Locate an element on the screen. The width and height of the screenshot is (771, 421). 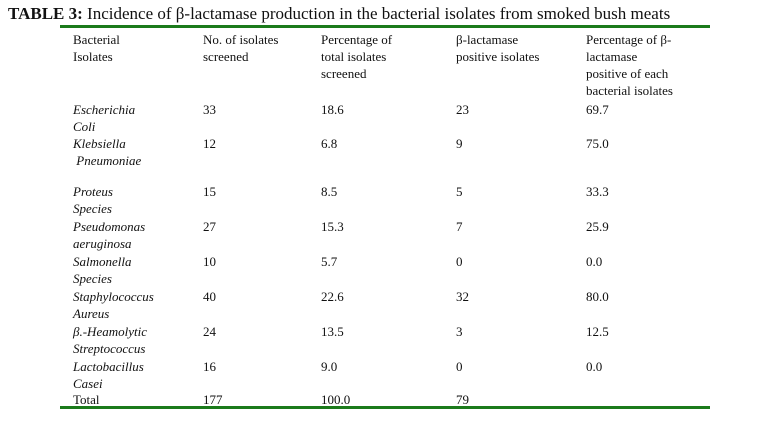
row-name: Klebsiella Pneumoniae is located at coordinates (107, 152).